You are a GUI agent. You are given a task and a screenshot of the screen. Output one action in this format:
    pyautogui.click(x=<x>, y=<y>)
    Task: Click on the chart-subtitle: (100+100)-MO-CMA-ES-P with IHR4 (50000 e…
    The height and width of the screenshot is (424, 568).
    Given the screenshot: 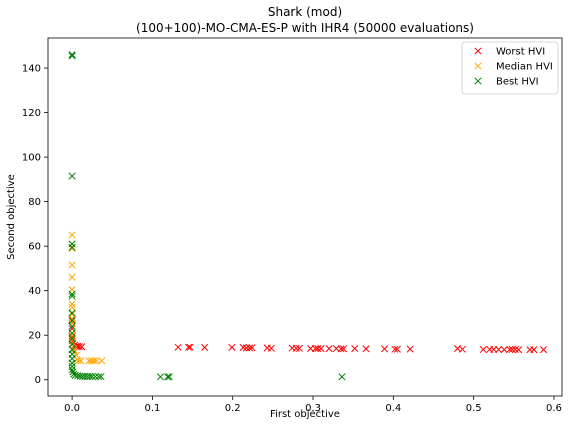 What is the action you would take?
    pyautogui.click(x=305, y=28)
    